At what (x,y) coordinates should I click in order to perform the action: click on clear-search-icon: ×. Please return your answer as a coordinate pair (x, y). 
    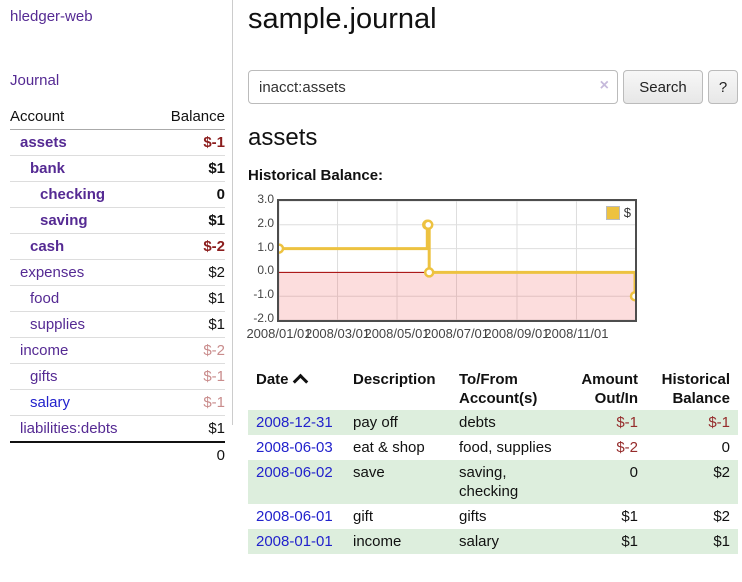
    Looking at the image, I should click on (604, 85).